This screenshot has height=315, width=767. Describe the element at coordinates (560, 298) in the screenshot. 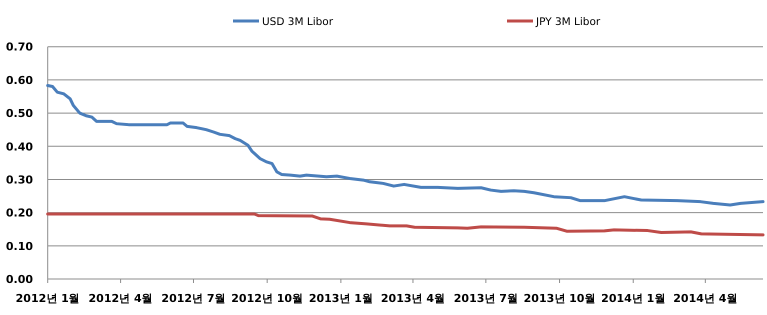

I see `x-tick-label: 2013년 10월` at that location.